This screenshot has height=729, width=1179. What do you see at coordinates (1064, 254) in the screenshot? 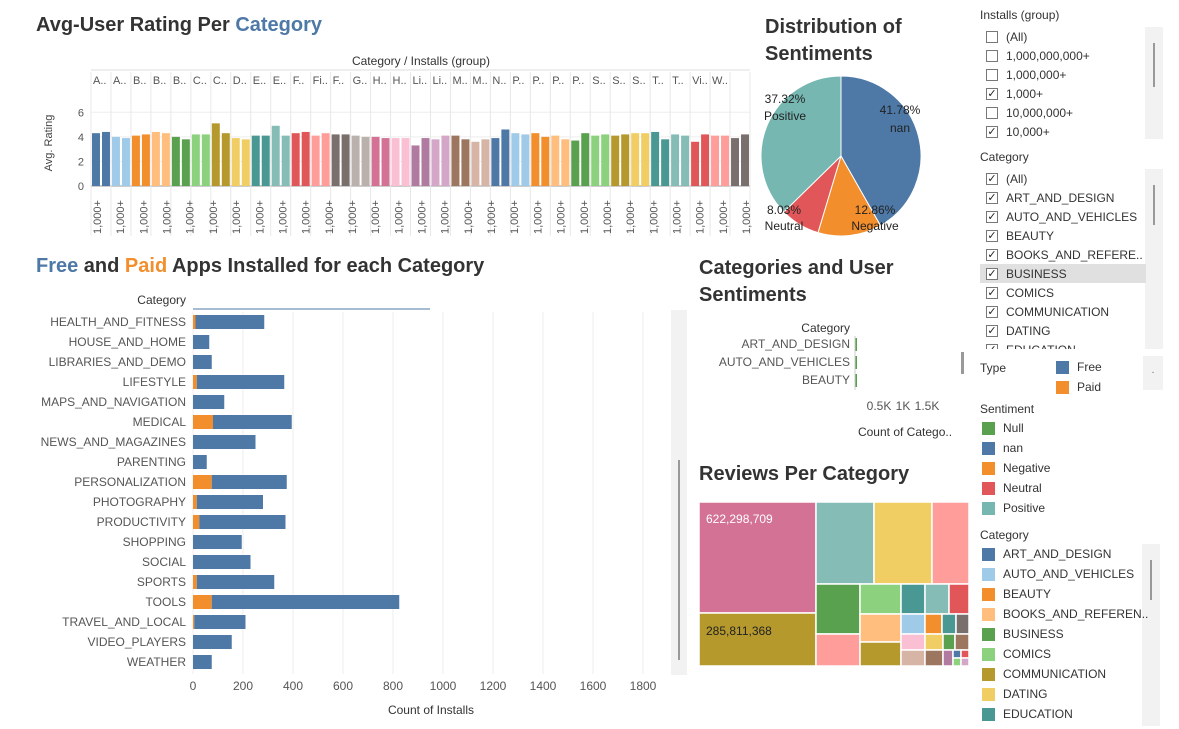
I see `category-filter-option: ✓ BOOKS_AND_REFERE..` at bounding box center [1064, 254].